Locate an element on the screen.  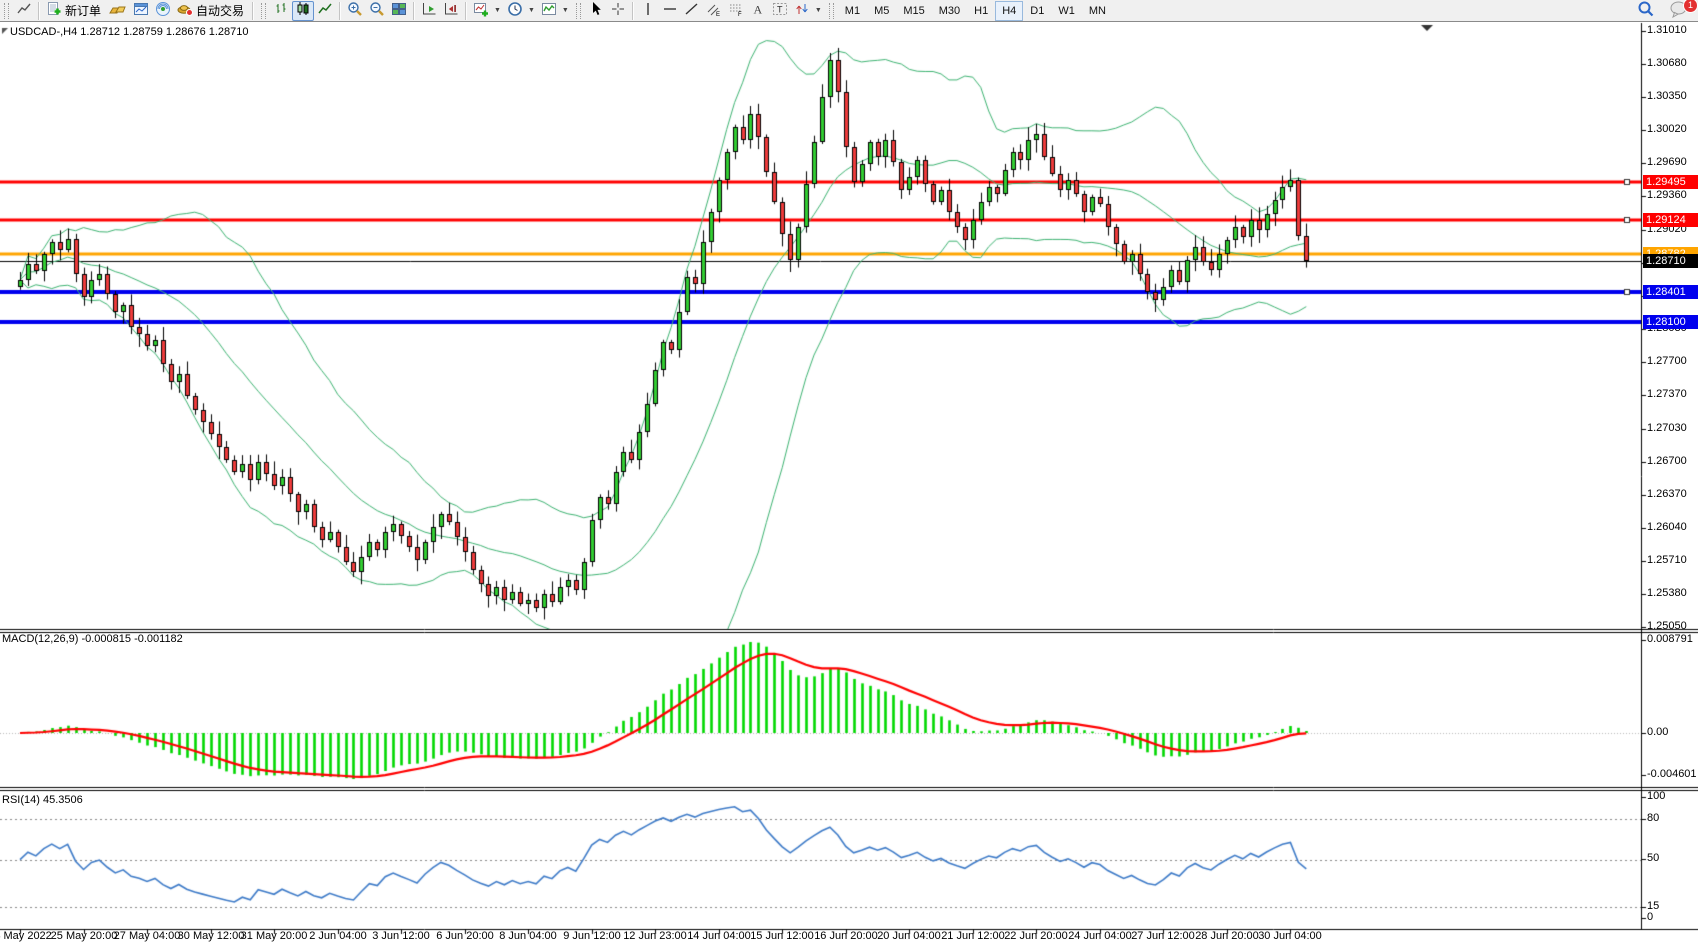
periods-button: ▼ is located at coordinates (521, 11).